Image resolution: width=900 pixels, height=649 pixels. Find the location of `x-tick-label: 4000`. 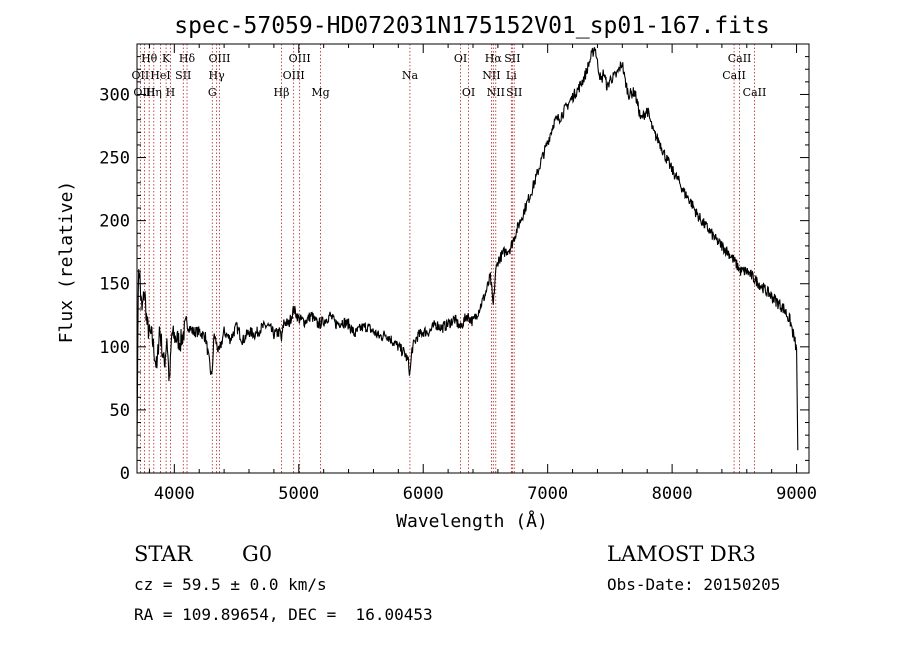

x-tick-label: 4000 is located at coordinates (174, 494).